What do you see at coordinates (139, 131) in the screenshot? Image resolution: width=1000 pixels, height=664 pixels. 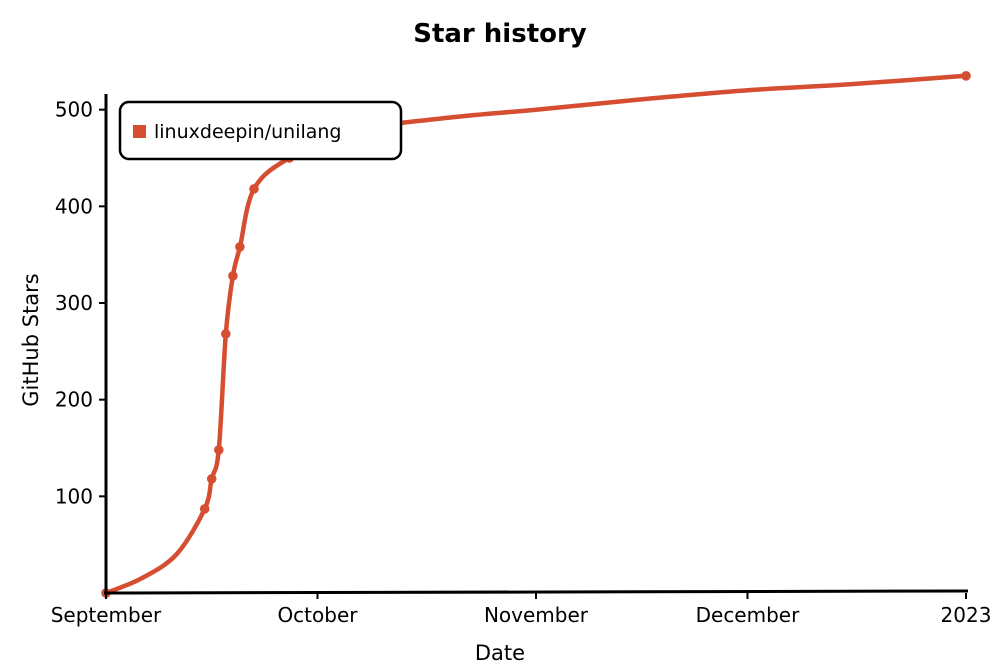 I see `legend-swatch` at bounding box center [139, 131].